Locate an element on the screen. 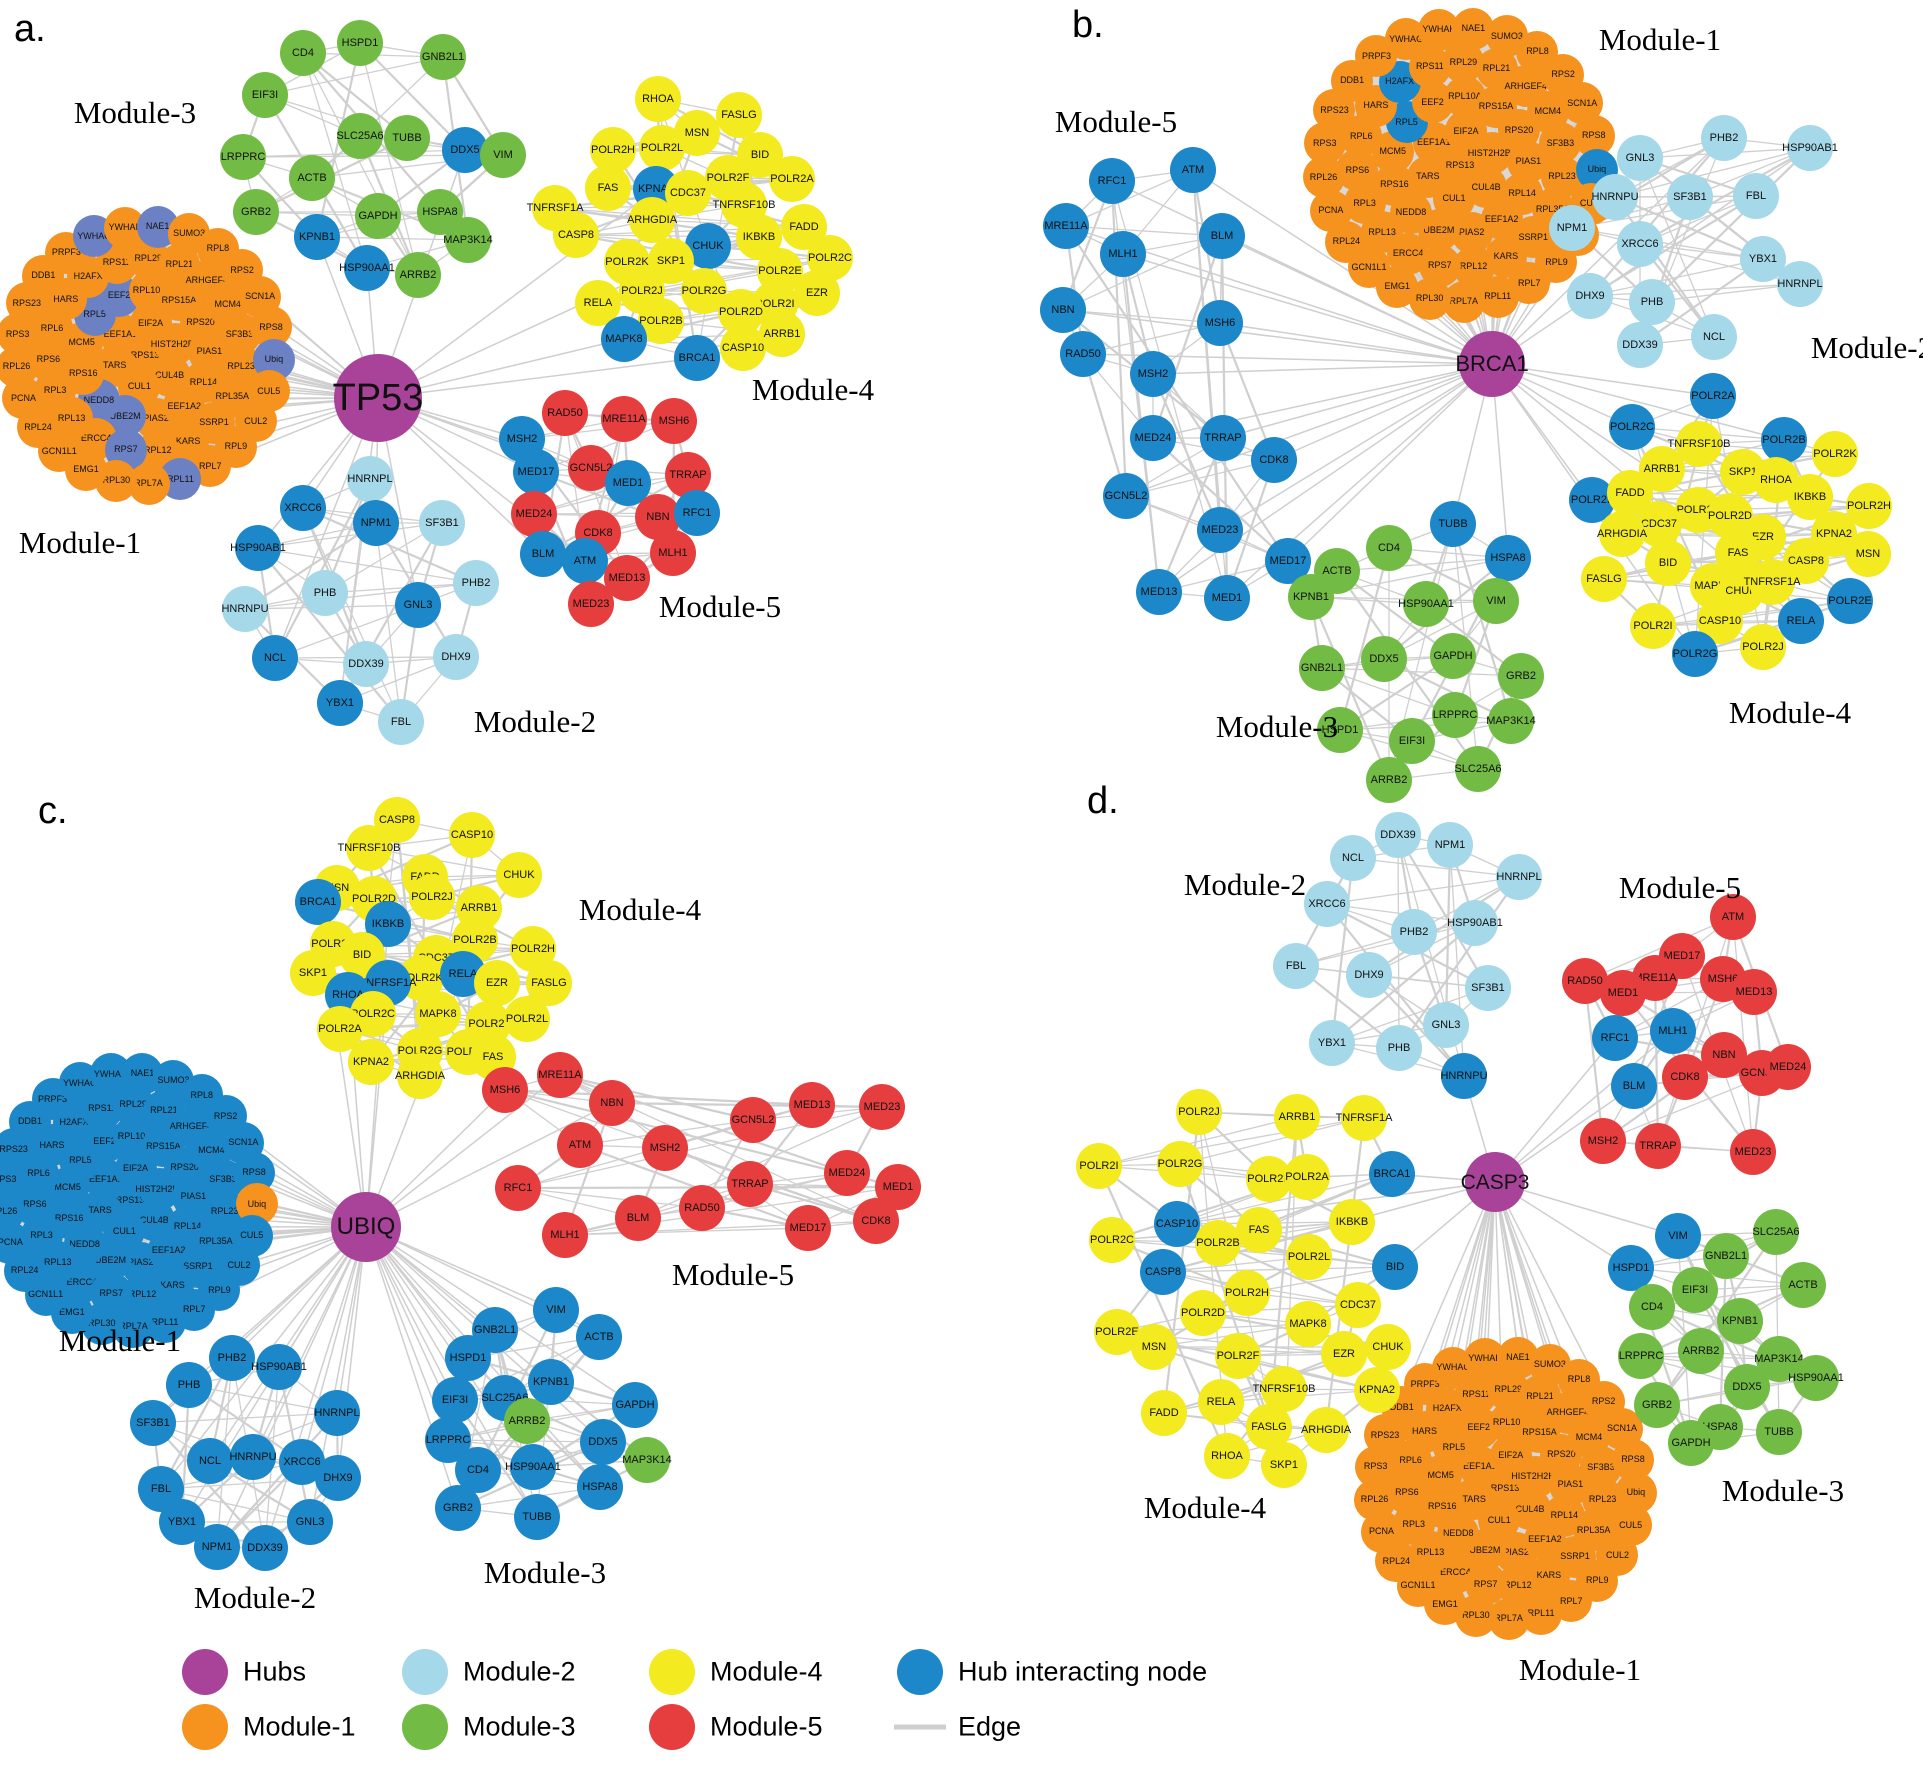  hub-brca1: BRCA1 is located at coordinates (1492, 364).